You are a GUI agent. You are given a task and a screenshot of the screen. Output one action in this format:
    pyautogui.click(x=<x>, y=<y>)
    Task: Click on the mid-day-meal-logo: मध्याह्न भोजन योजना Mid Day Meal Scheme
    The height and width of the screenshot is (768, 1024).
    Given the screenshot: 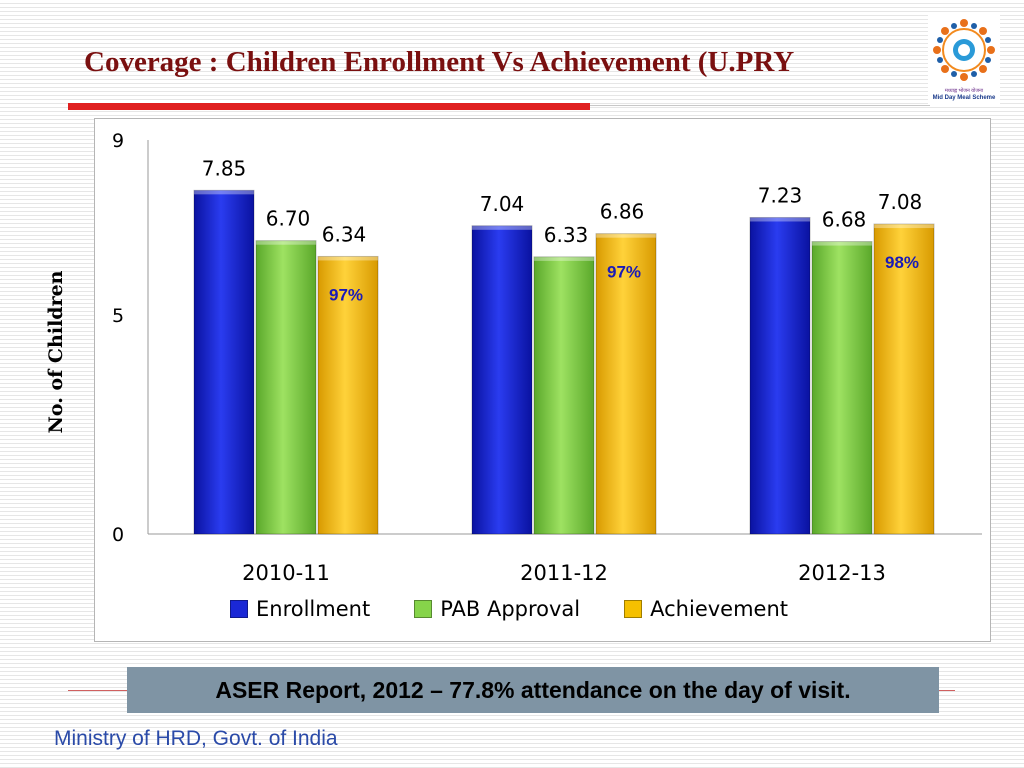 What is the action you would take?
    pyautogui.click(x=964, y=59)
    